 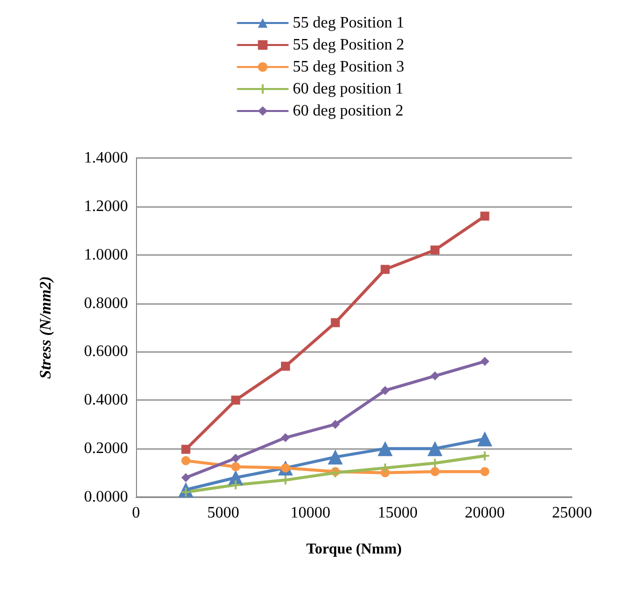 I want to click on x-tick-label: 20000, so click(x=484, y=513).